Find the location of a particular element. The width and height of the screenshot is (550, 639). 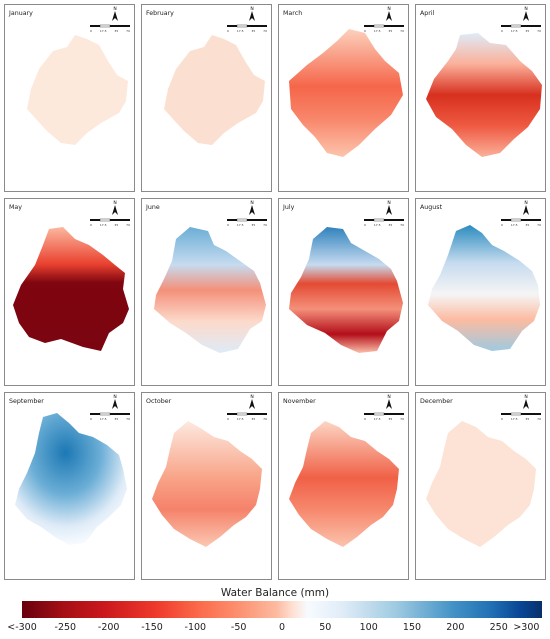

month-label: June is located at coordinates (153, 207).